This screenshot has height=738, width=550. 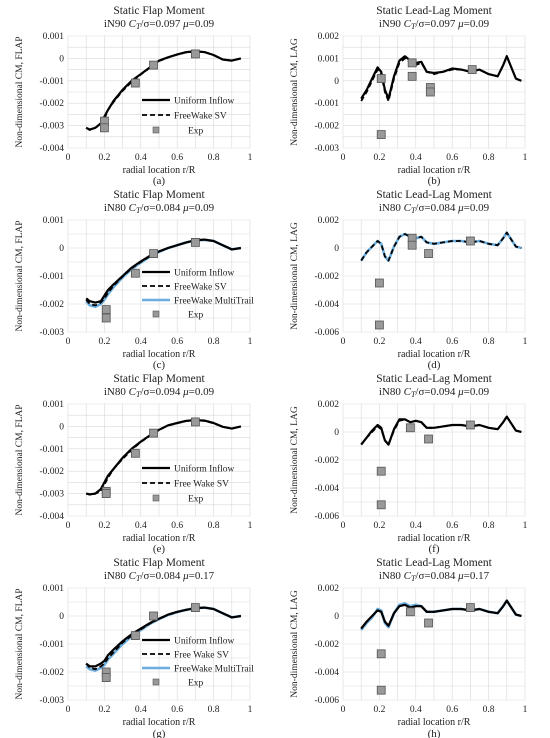 What do you see at coordinates (161, 392) in the screenshot?
I see `subtitle-part: /σ=0.094` at bounding box center [161, 392].